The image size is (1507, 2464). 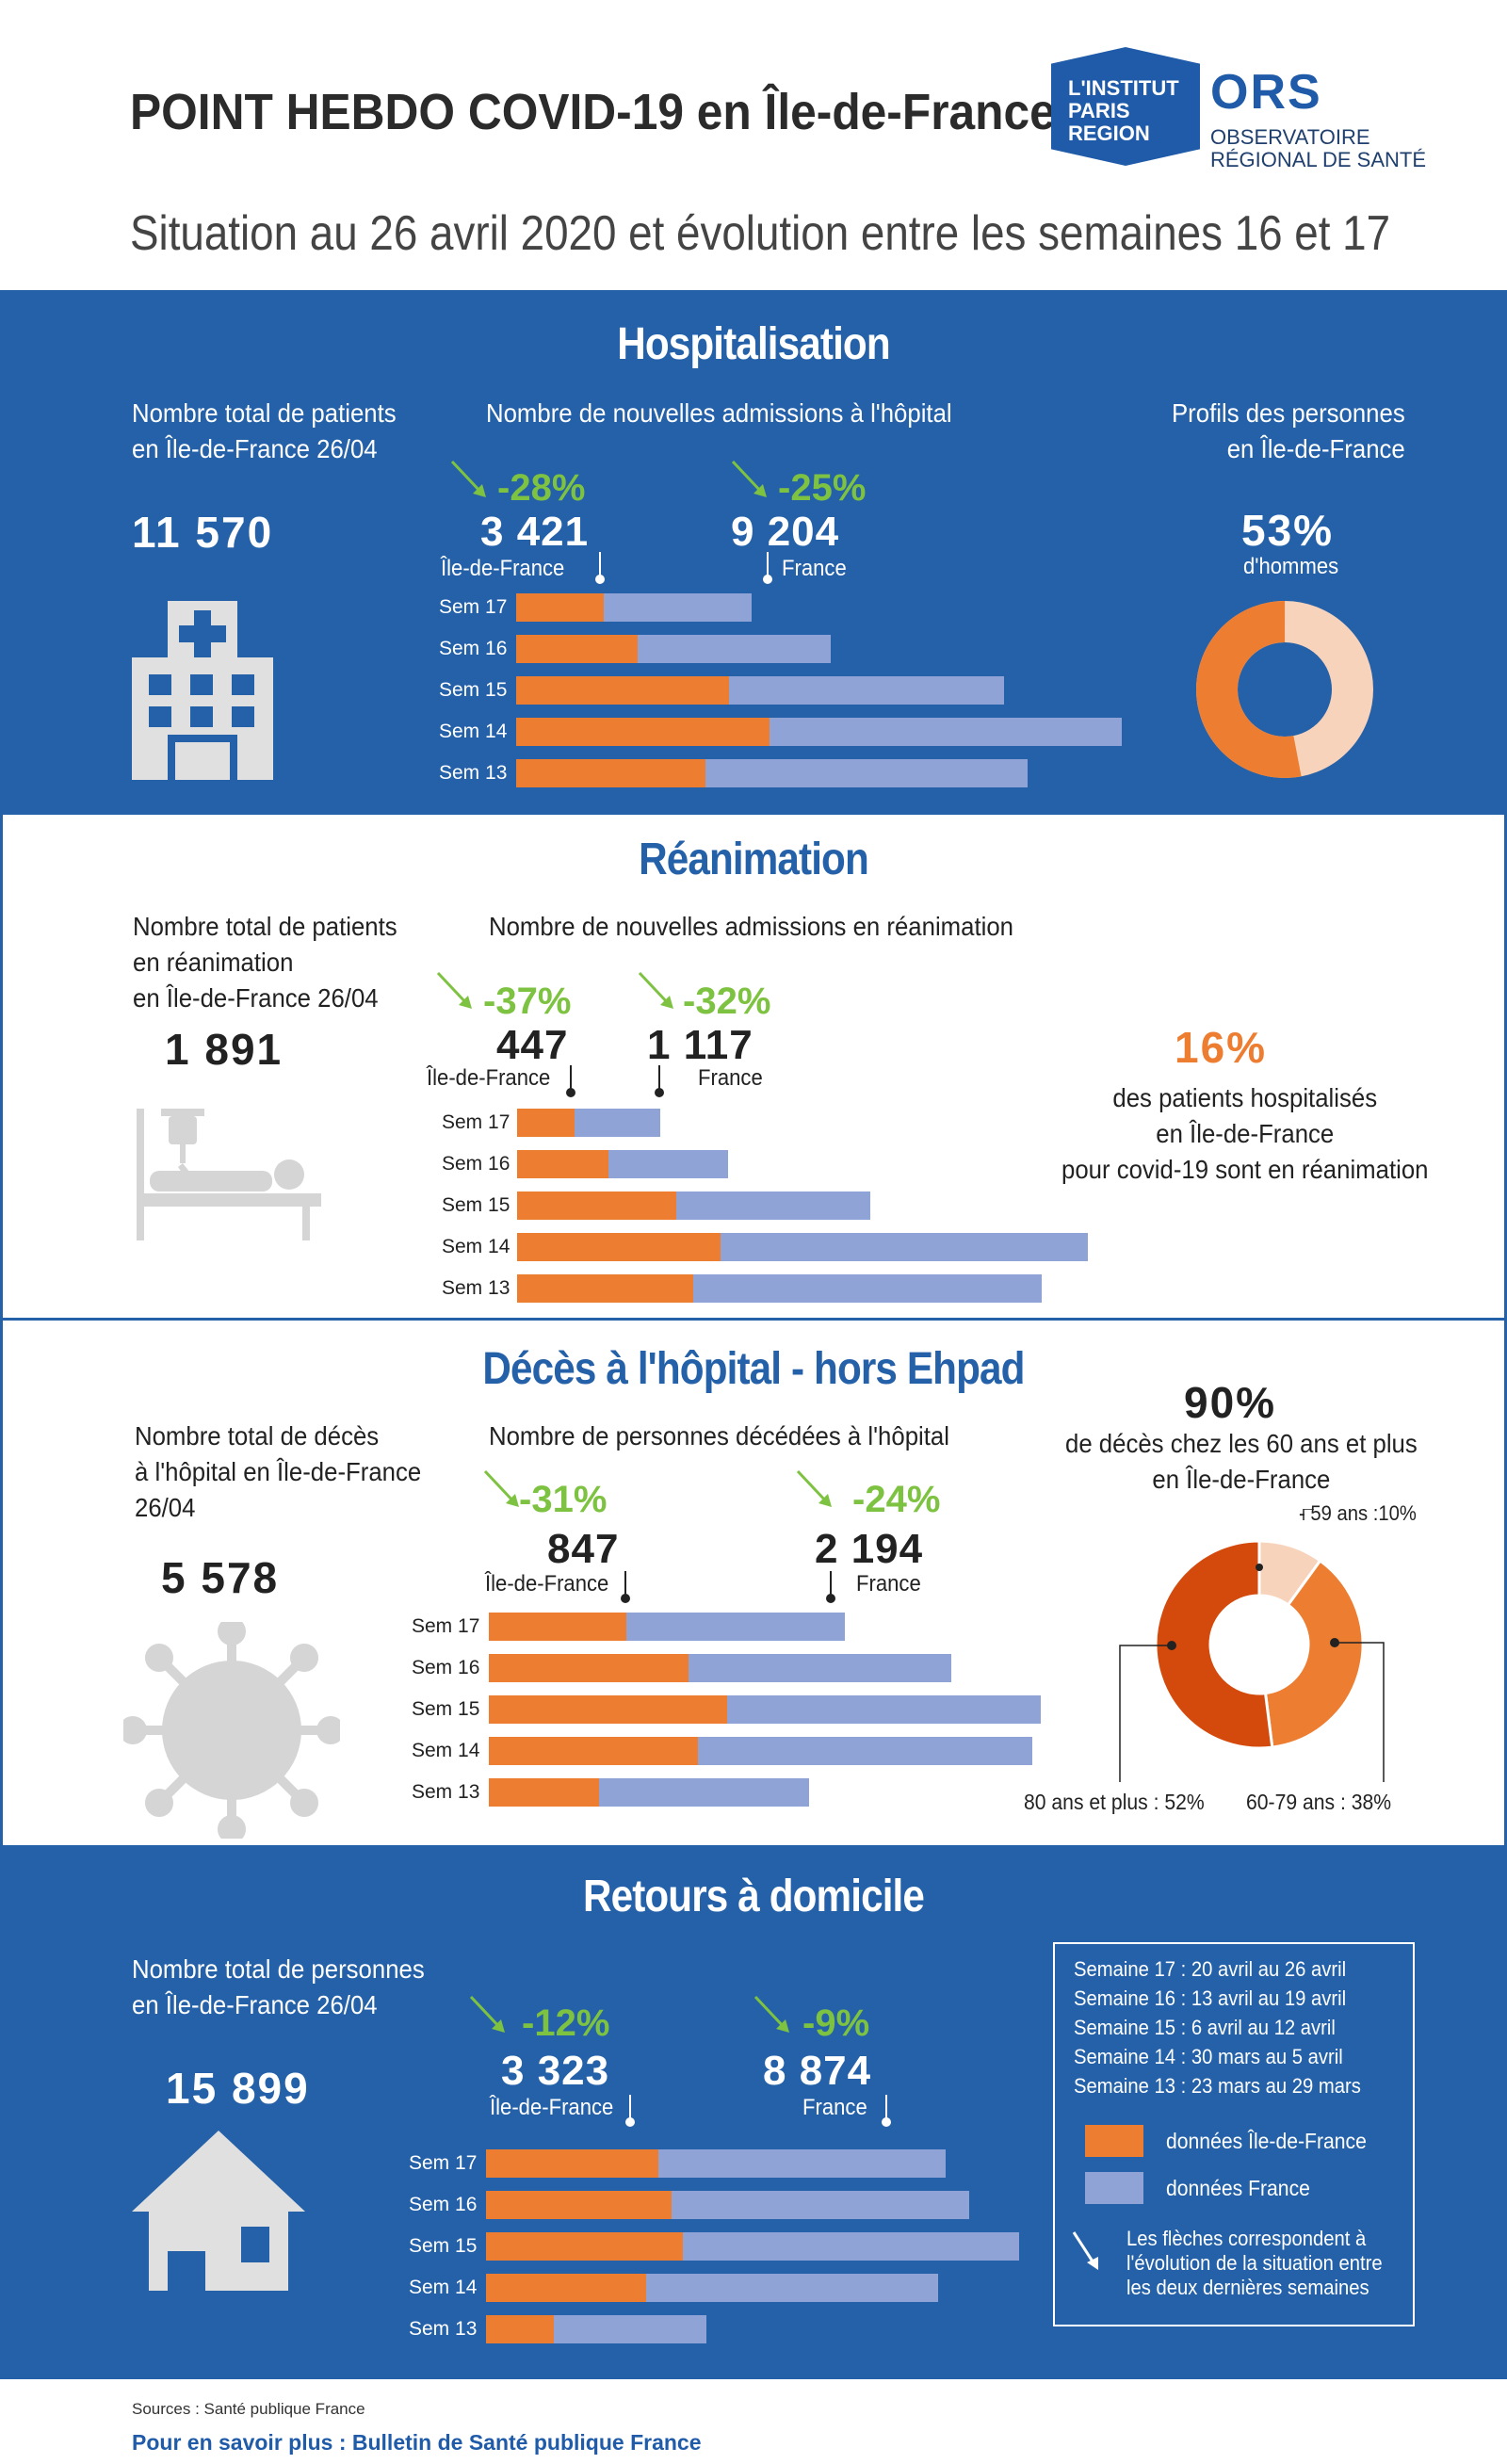 I want to click on house-icon, so click(x=218, y=2211).